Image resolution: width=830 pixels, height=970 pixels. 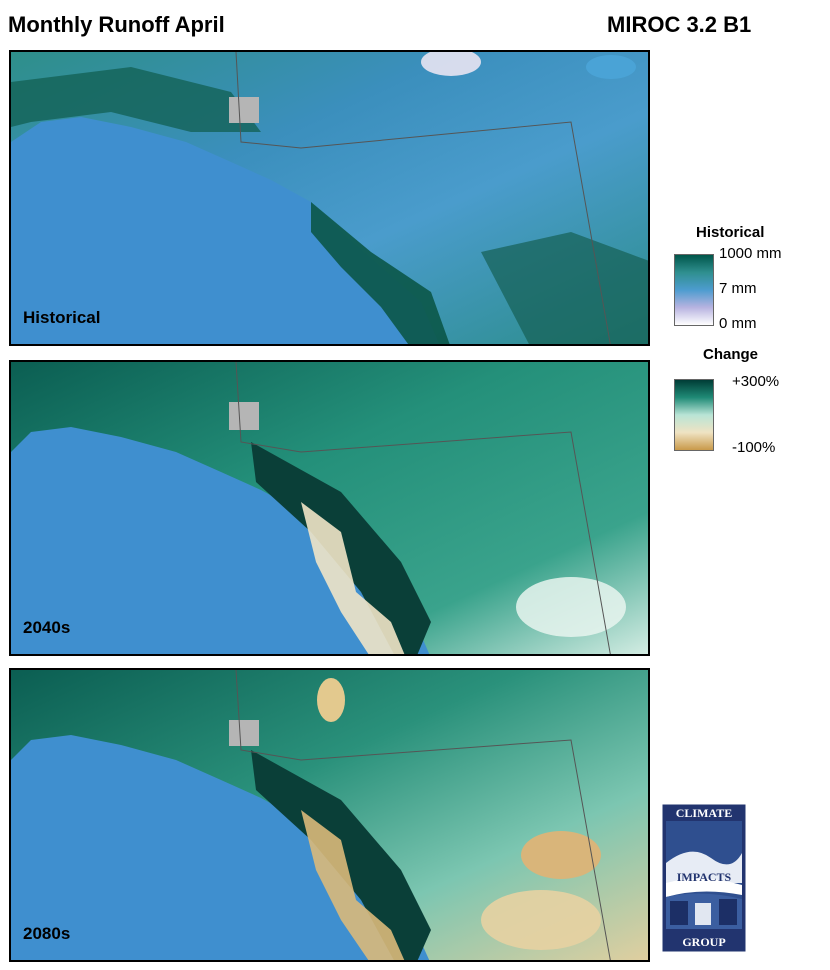 I want to click on svg-text: IMPACTS, so click(x=704, y=877).